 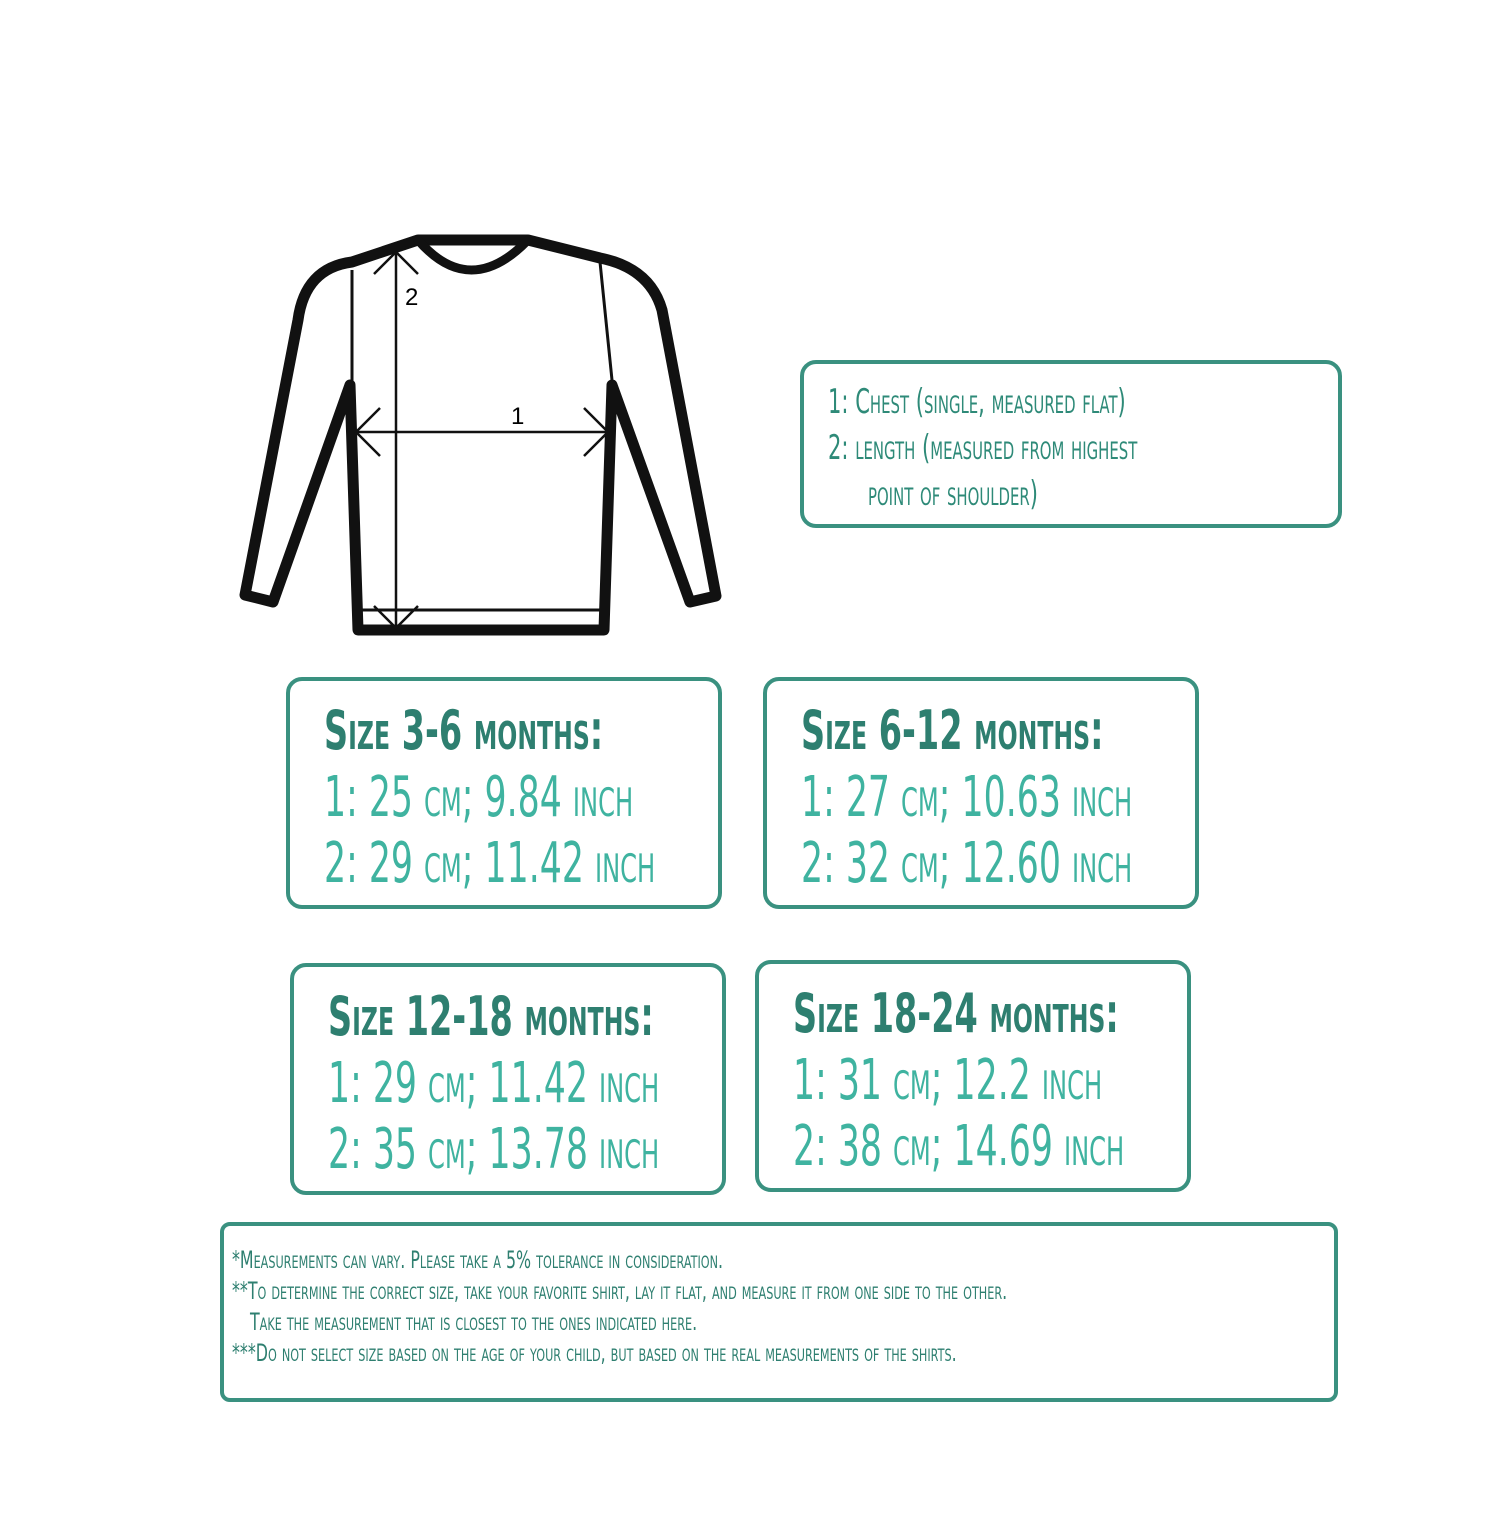 I want to click on size-length: 2: 32 cm; 12.60 inch, so click(x=967, y=863).